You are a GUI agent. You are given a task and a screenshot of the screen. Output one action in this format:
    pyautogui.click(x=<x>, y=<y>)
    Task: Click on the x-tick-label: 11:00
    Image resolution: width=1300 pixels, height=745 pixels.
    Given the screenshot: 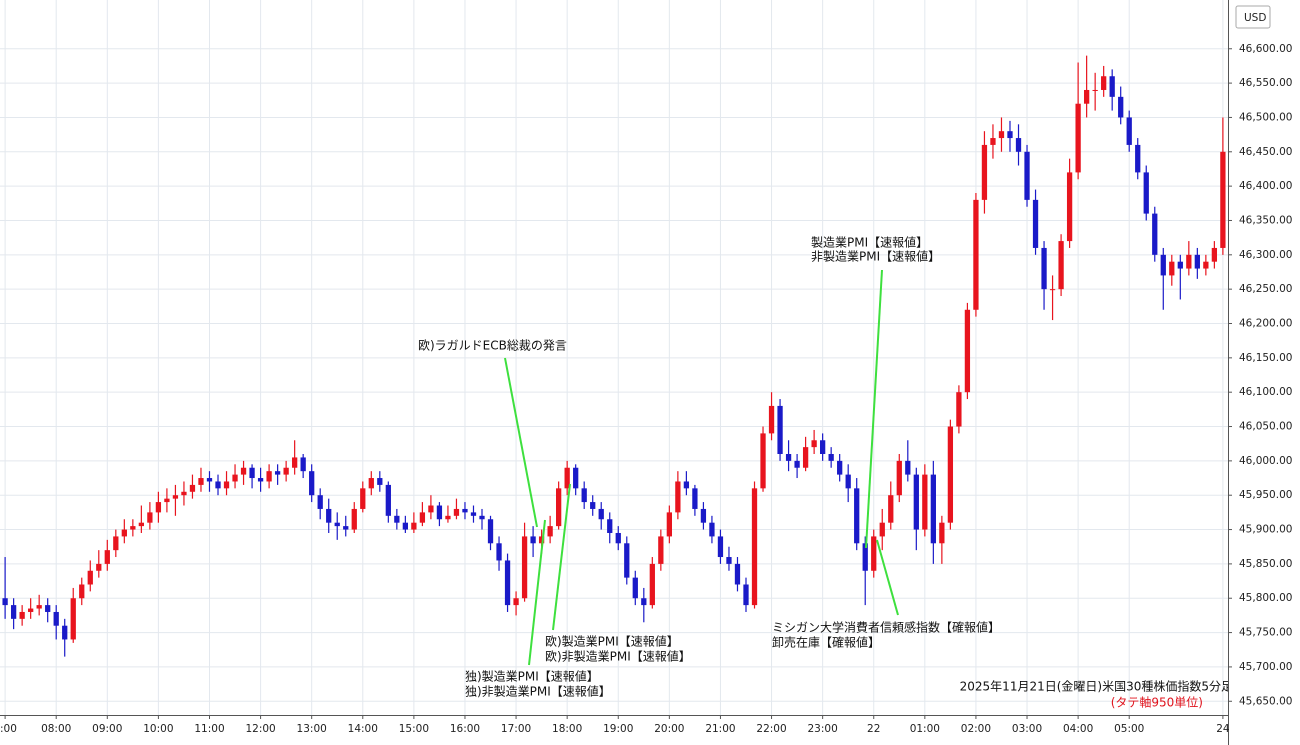 What is the action you would take?
    pyautogui.click(x=209, y=729)
    